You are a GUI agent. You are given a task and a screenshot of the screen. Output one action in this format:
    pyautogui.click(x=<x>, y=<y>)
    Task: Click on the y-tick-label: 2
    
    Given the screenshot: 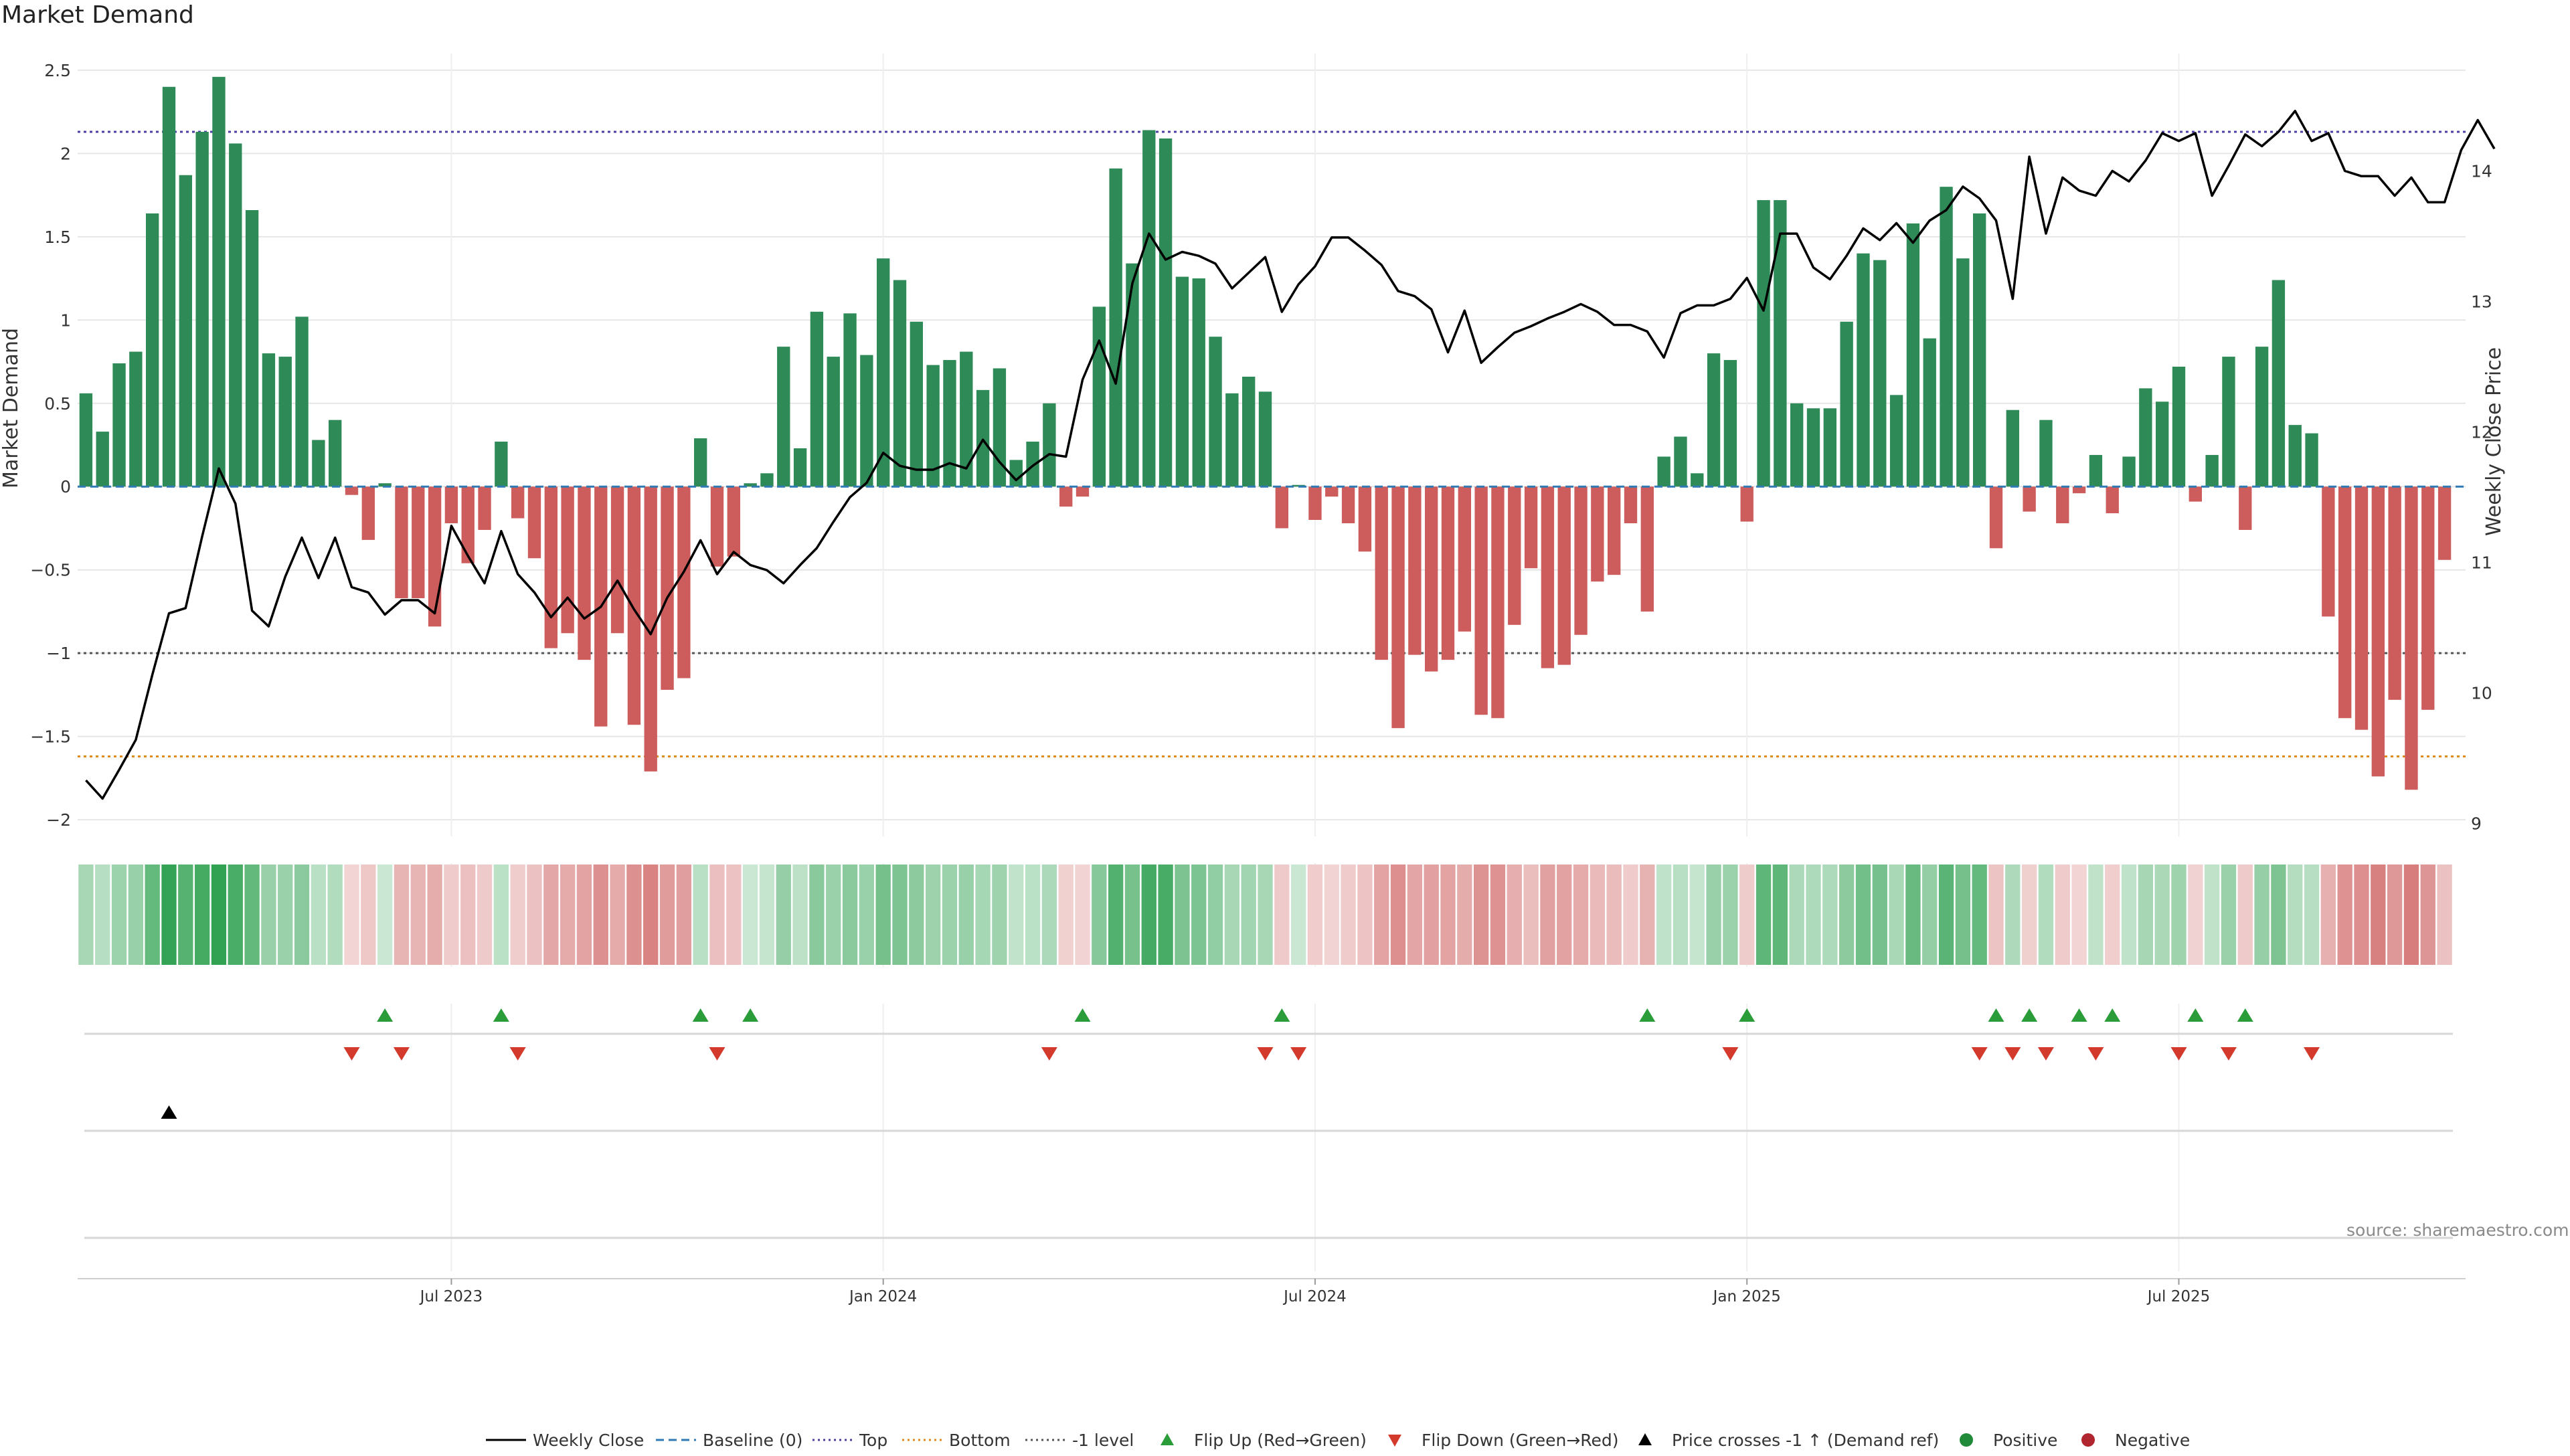 What is the action you would take?
    pyautogui.click(x=66, y=153)
    